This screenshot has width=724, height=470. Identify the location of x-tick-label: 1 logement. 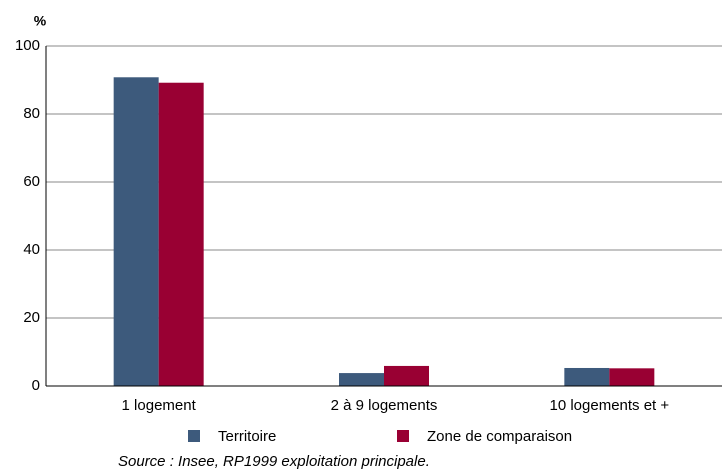
(159, 405).